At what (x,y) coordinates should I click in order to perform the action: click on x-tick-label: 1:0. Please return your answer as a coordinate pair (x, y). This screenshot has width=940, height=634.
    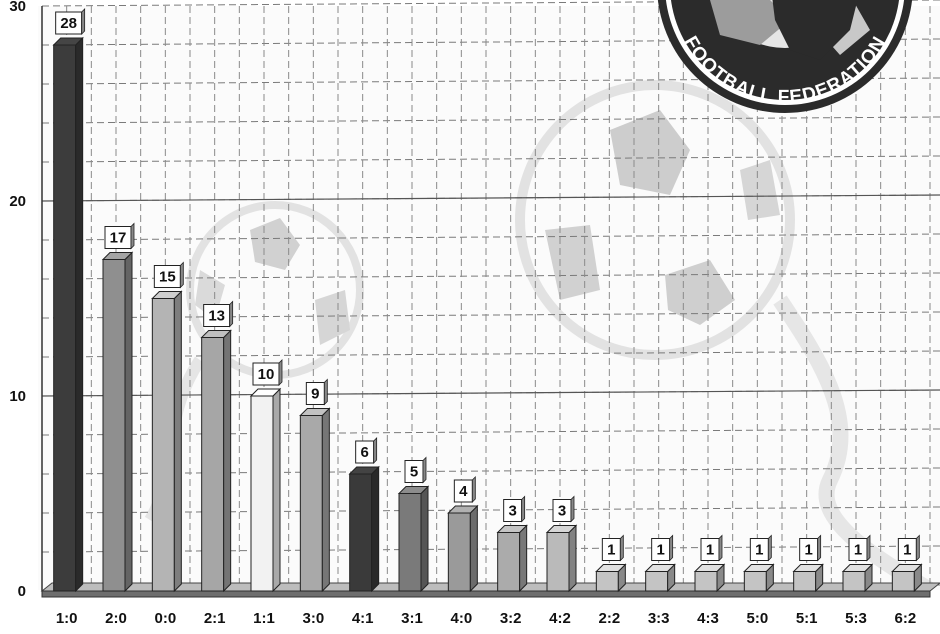
    Looking at the image, I should click on (67, 618).